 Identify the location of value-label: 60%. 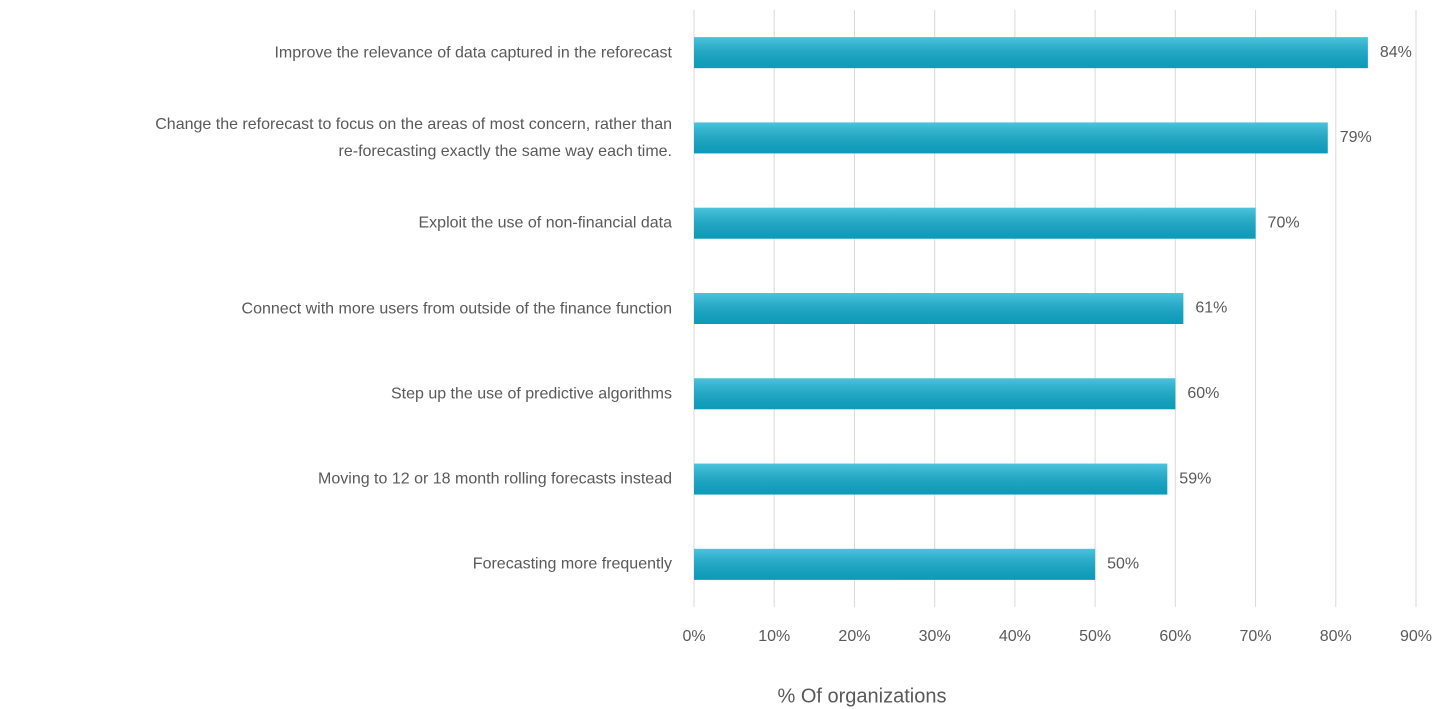
(1203, 393).